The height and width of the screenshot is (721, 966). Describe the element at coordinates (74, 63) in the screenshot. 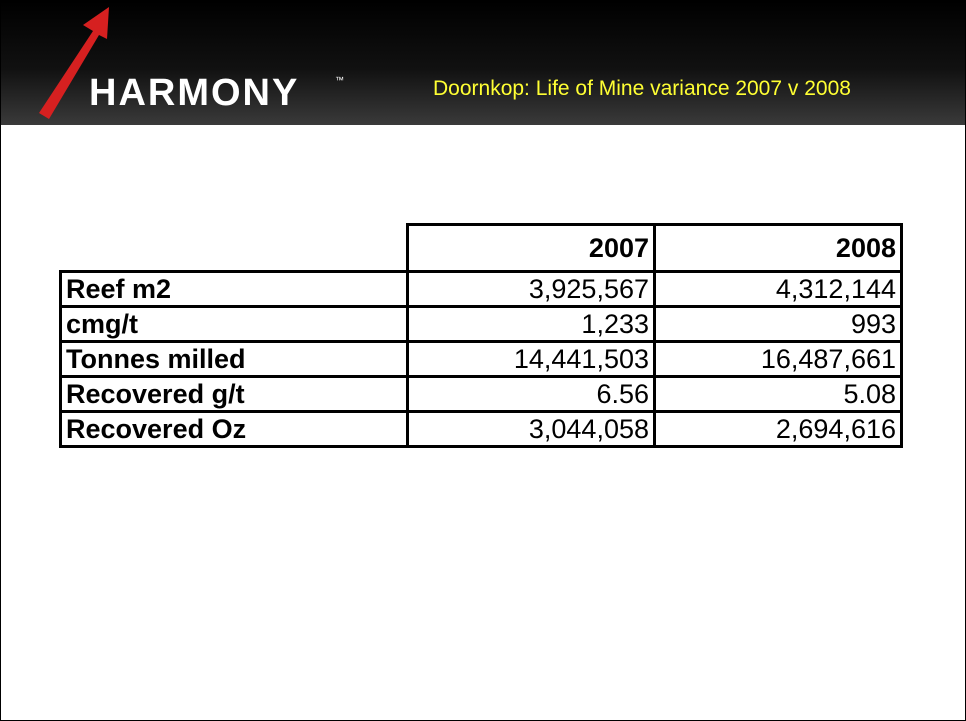

I see `logo-arrow` at that location.